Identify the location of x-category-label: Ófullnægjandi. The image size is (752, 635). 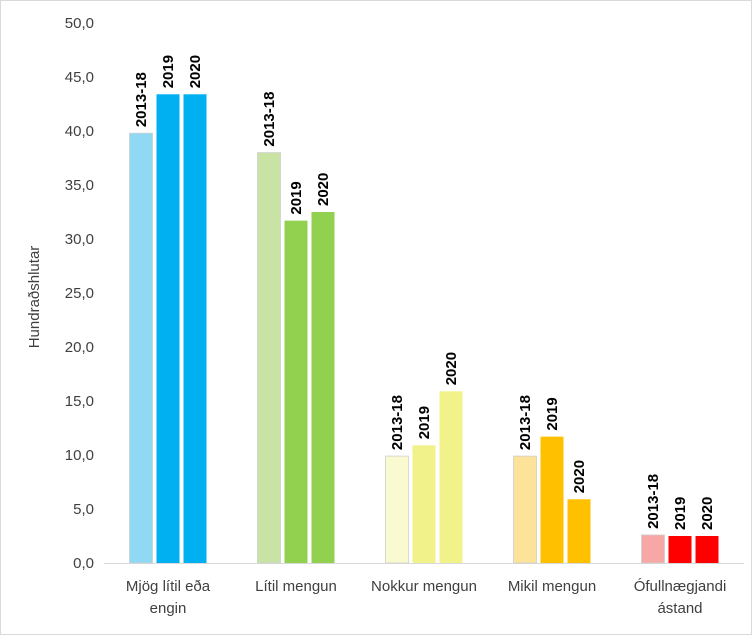
(680, 586).